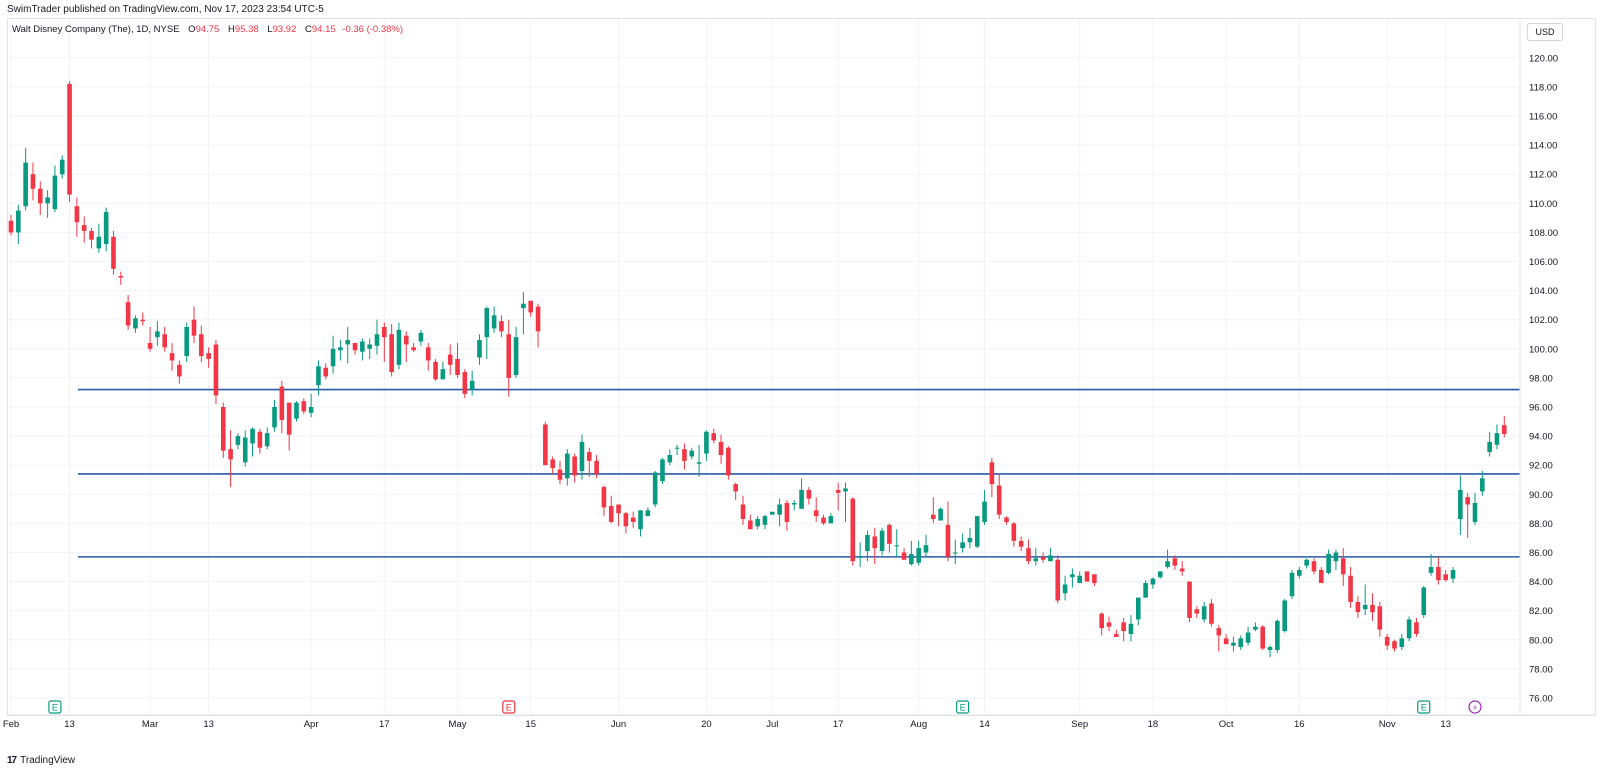  What do you see at coordinates (41, 760) in the screenshot?
I see `tradingview-logo: 17 TradingView` at bounding box center [41, 760].